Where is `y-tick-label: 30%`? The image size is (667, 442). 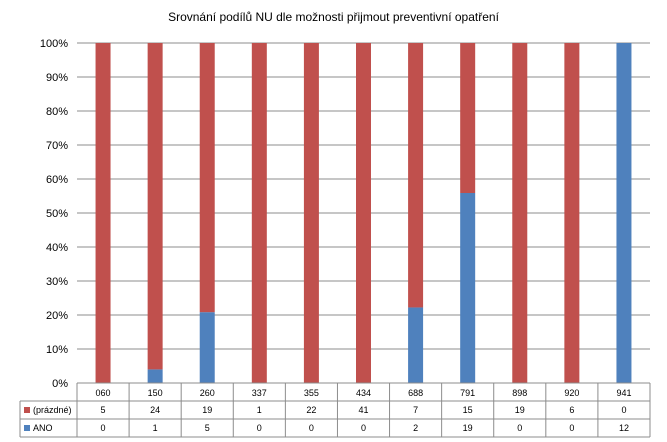
y-tick-label: 30% is located at coordinates (57, 282).